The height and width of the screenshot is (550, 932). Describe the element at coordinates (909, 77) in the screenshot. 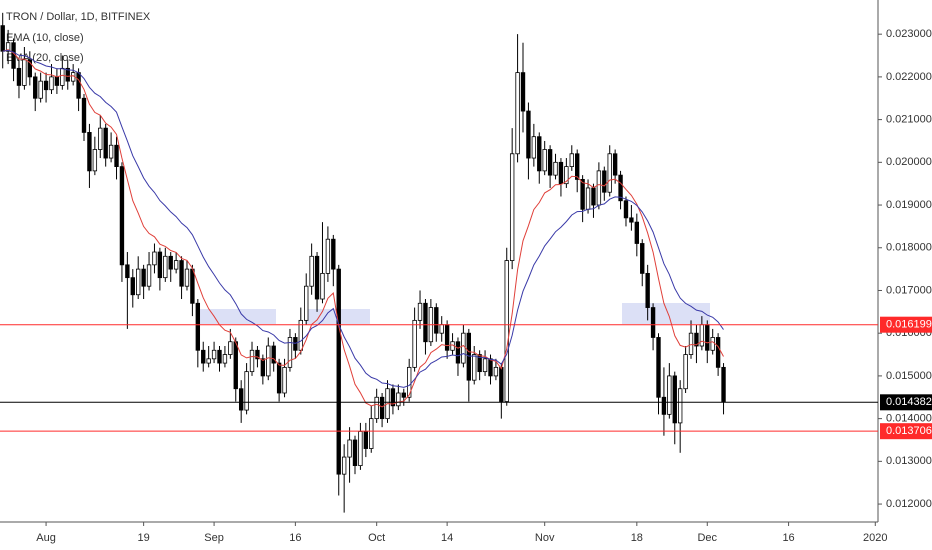

I see `y-tick-label: 0.022000` at that location.